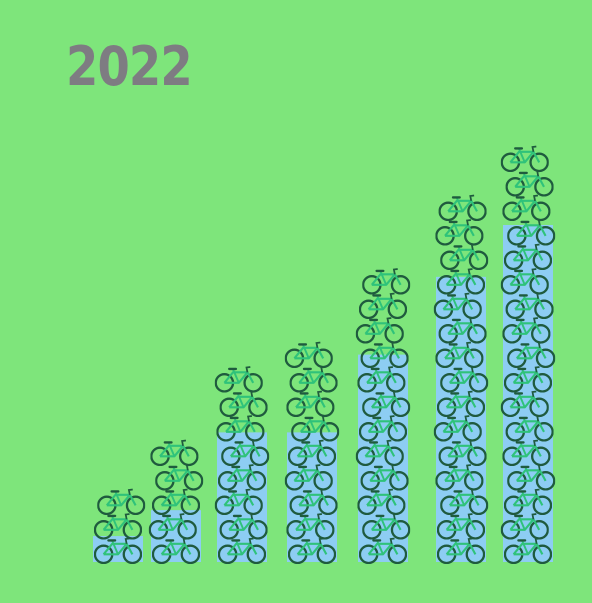 This screenshot has height=603, width=592. Describe the element at coordinates (129, 66) in the screenshot. I see `chart-title: 2022` at that location.